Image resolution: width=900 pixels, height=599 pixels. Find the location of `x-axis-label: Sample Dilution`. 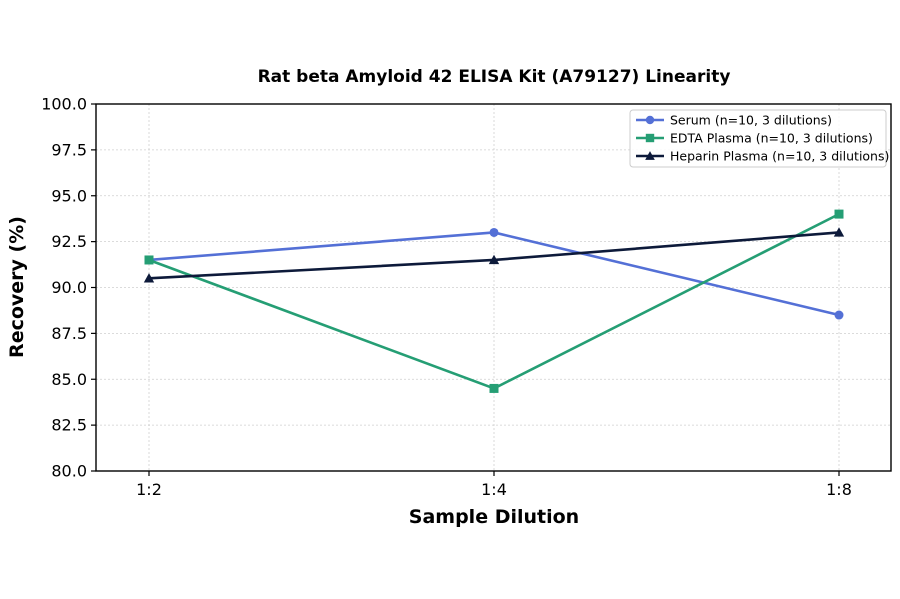

x-axis-label: Sample Dilution is located at coordinates (494, 517).